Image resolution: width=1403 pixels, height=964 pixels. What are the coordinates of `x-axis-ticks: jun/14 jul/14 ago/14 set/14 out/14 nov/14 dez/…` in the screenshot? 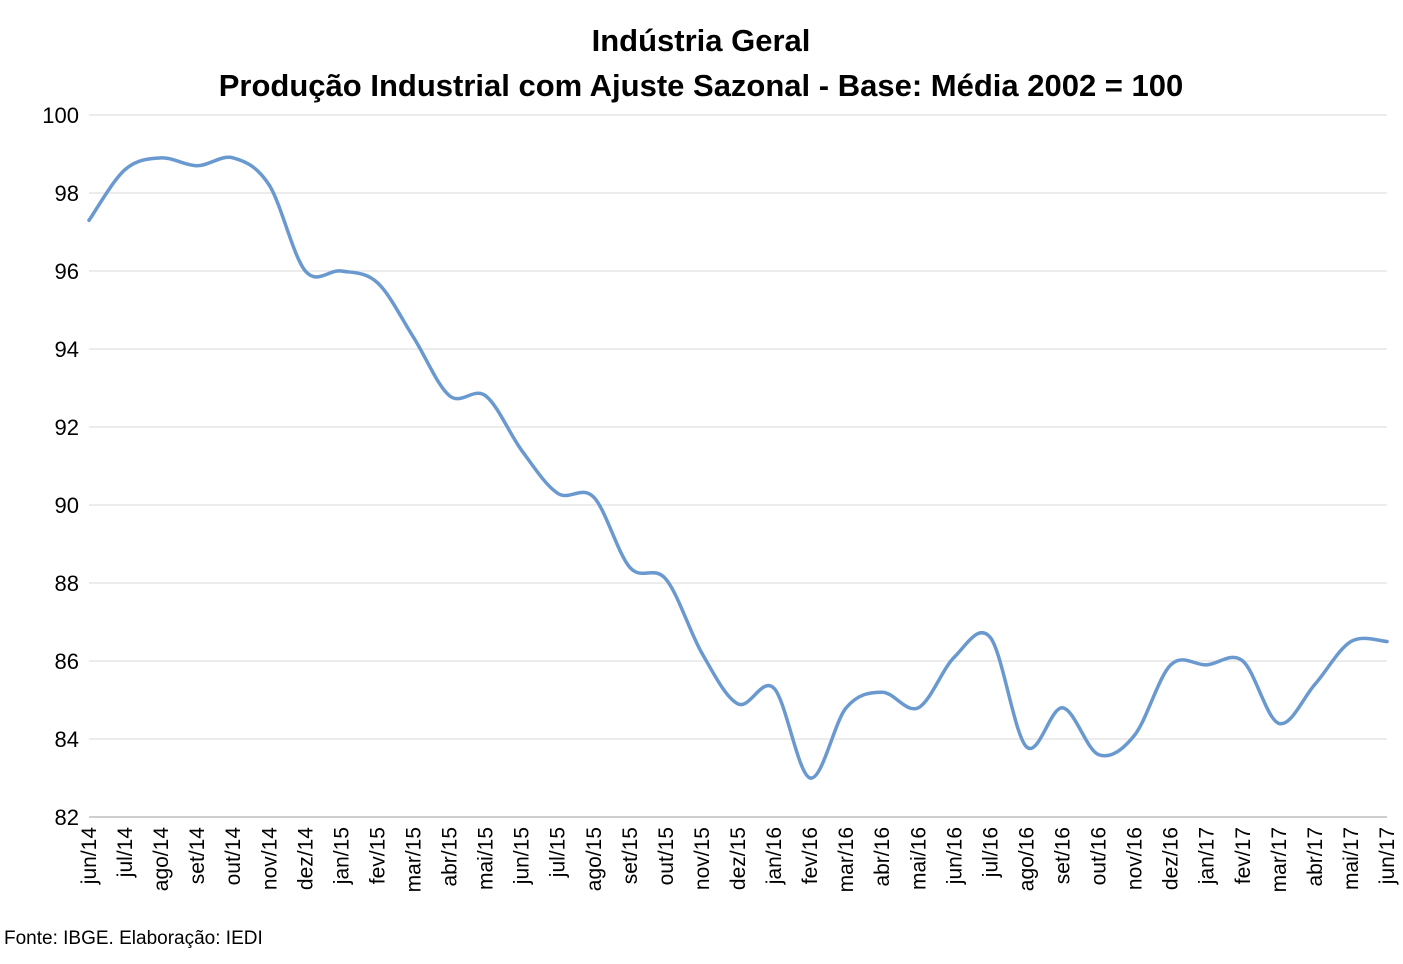 It's located at (738, 860).